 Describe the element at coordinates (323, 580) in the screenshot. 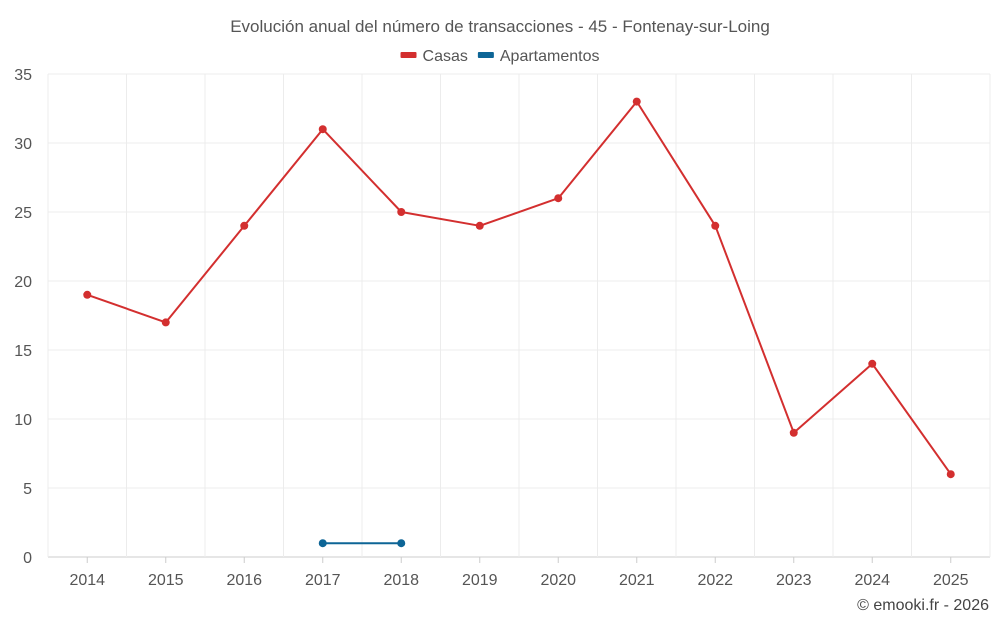

I see `x-tick-label: 2017` at that location.